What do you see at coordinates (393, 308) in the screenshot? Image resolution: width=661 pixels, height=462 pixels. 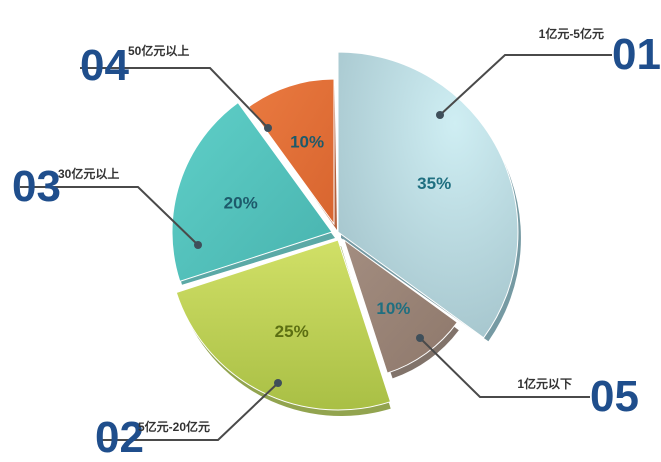 I see `pie-slice-value-label-05: 10%` at bounding box center [393, 308].